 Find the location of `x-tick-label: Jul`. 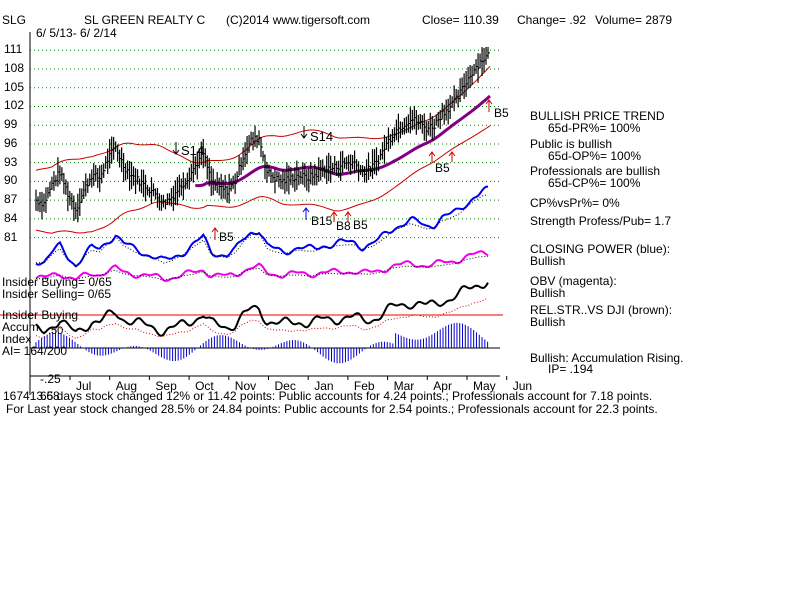

x-tick-label: Jul is located at coordinates (84, 386).